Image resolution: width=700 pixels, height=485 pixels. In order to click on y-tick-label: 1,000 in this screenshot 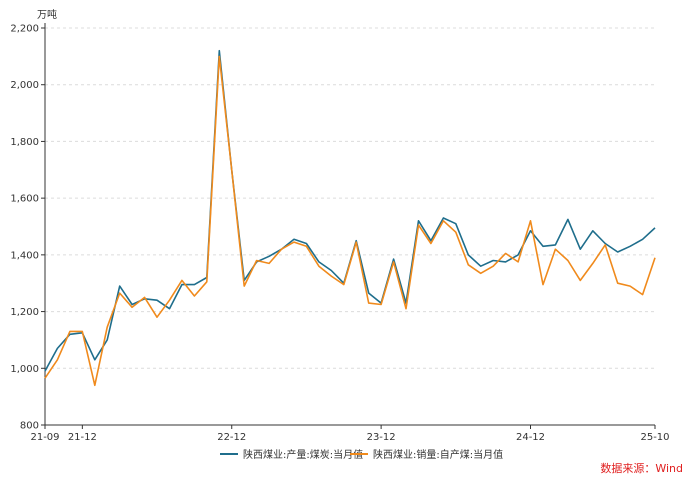, I will do `click(24, 369)`.